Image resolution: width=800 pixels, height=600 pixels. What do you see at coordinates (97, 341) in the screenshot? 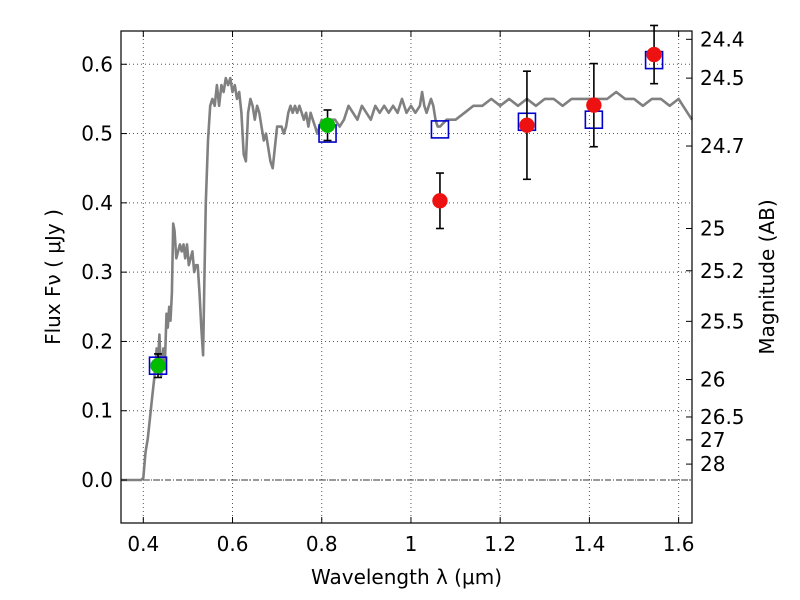
I see `y-tick-label: 0.2` at bounding box center [97, 341].